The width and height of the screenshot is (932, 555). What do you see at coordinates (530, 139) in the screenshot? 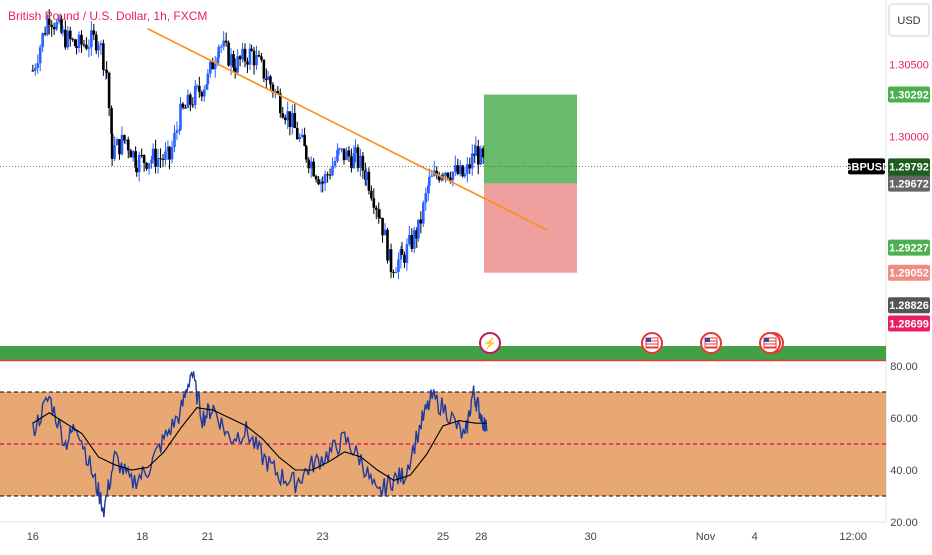
I see `target-zone` at bounding box center [530, 139].